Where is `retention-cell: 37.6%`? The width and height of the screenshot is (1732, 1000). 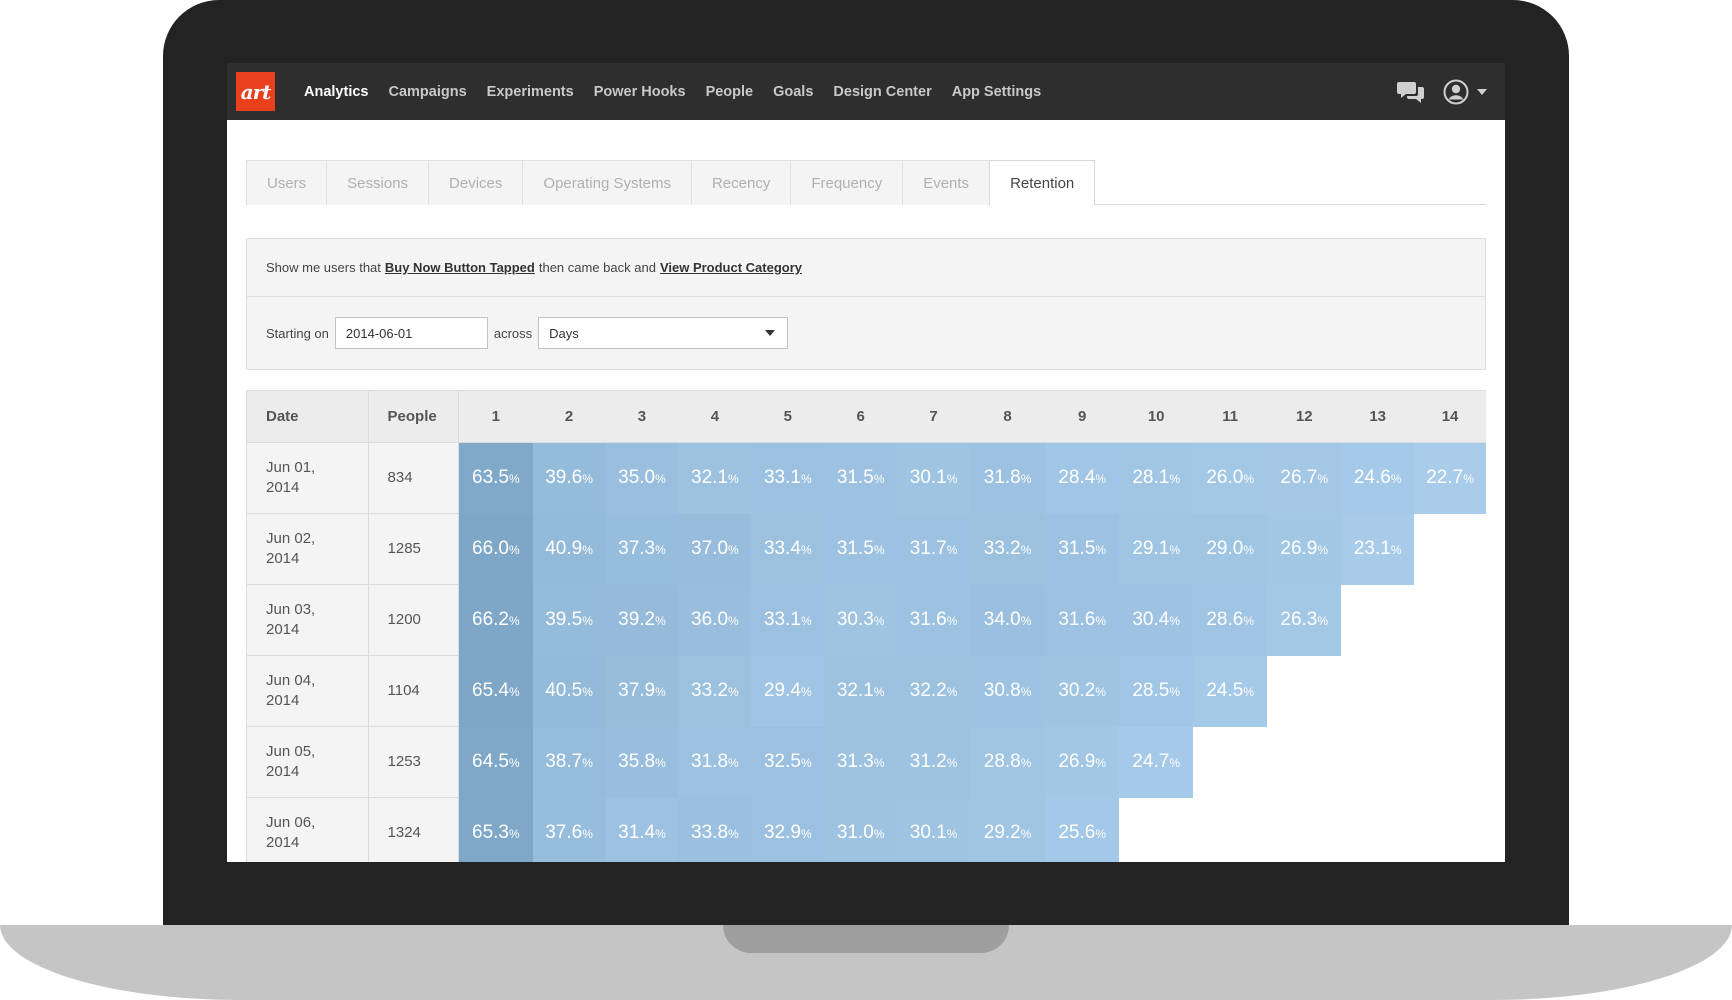
retention-cell: 37.6% is located at coordinates (569, 829).